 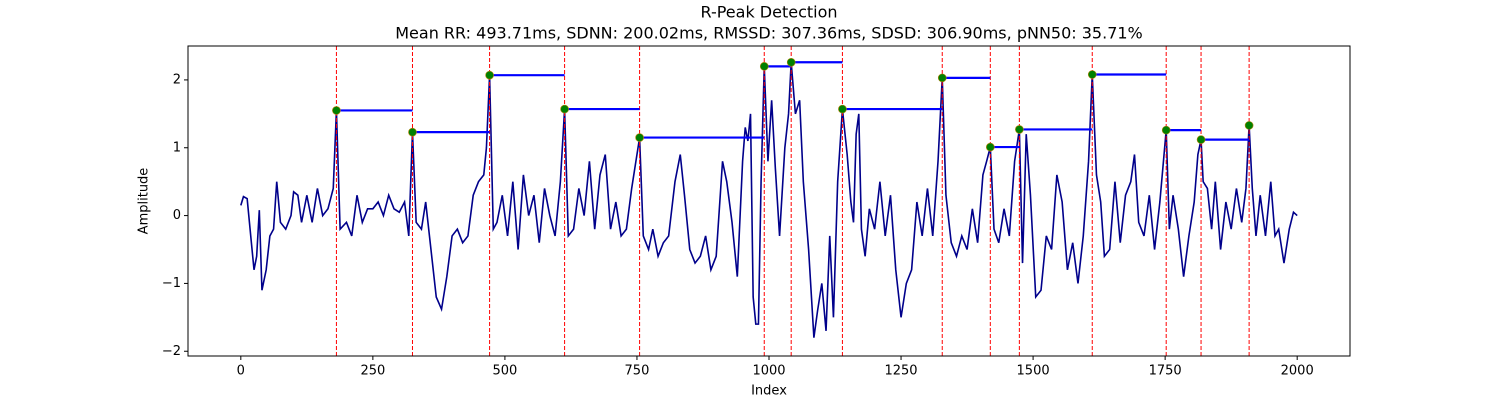 What do you see at coordinates (900, 371) in the screenshot?
I see `x-tick-label: 1250` at bounding box center [900, 371].